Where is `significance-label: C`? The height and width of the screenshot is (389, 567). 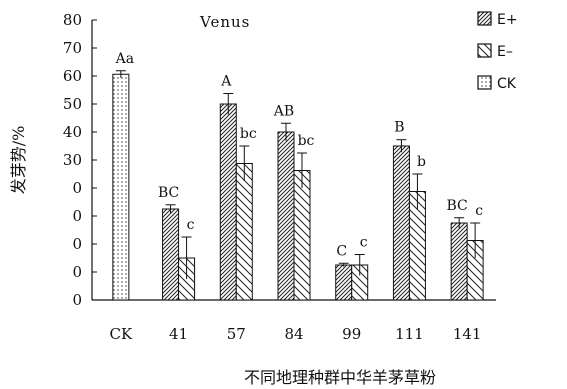
significance-label: C is located at coordinates (341, 251).